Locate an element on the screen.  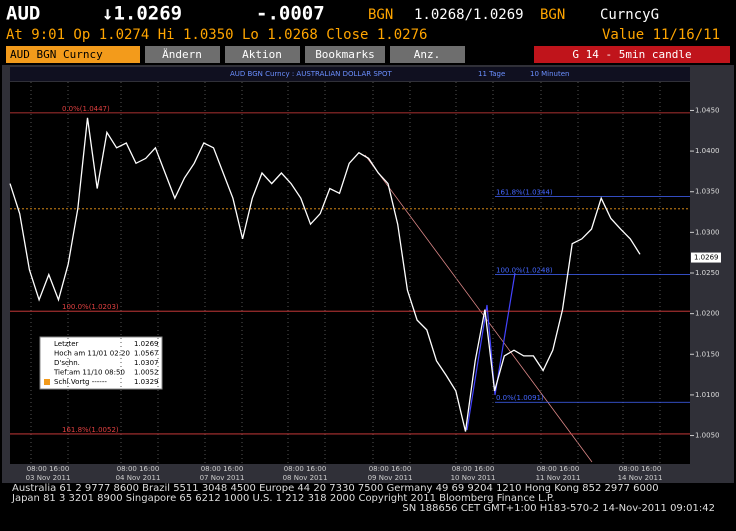
y-tick-label: 1.0200 is located at coordinates (707, 314).